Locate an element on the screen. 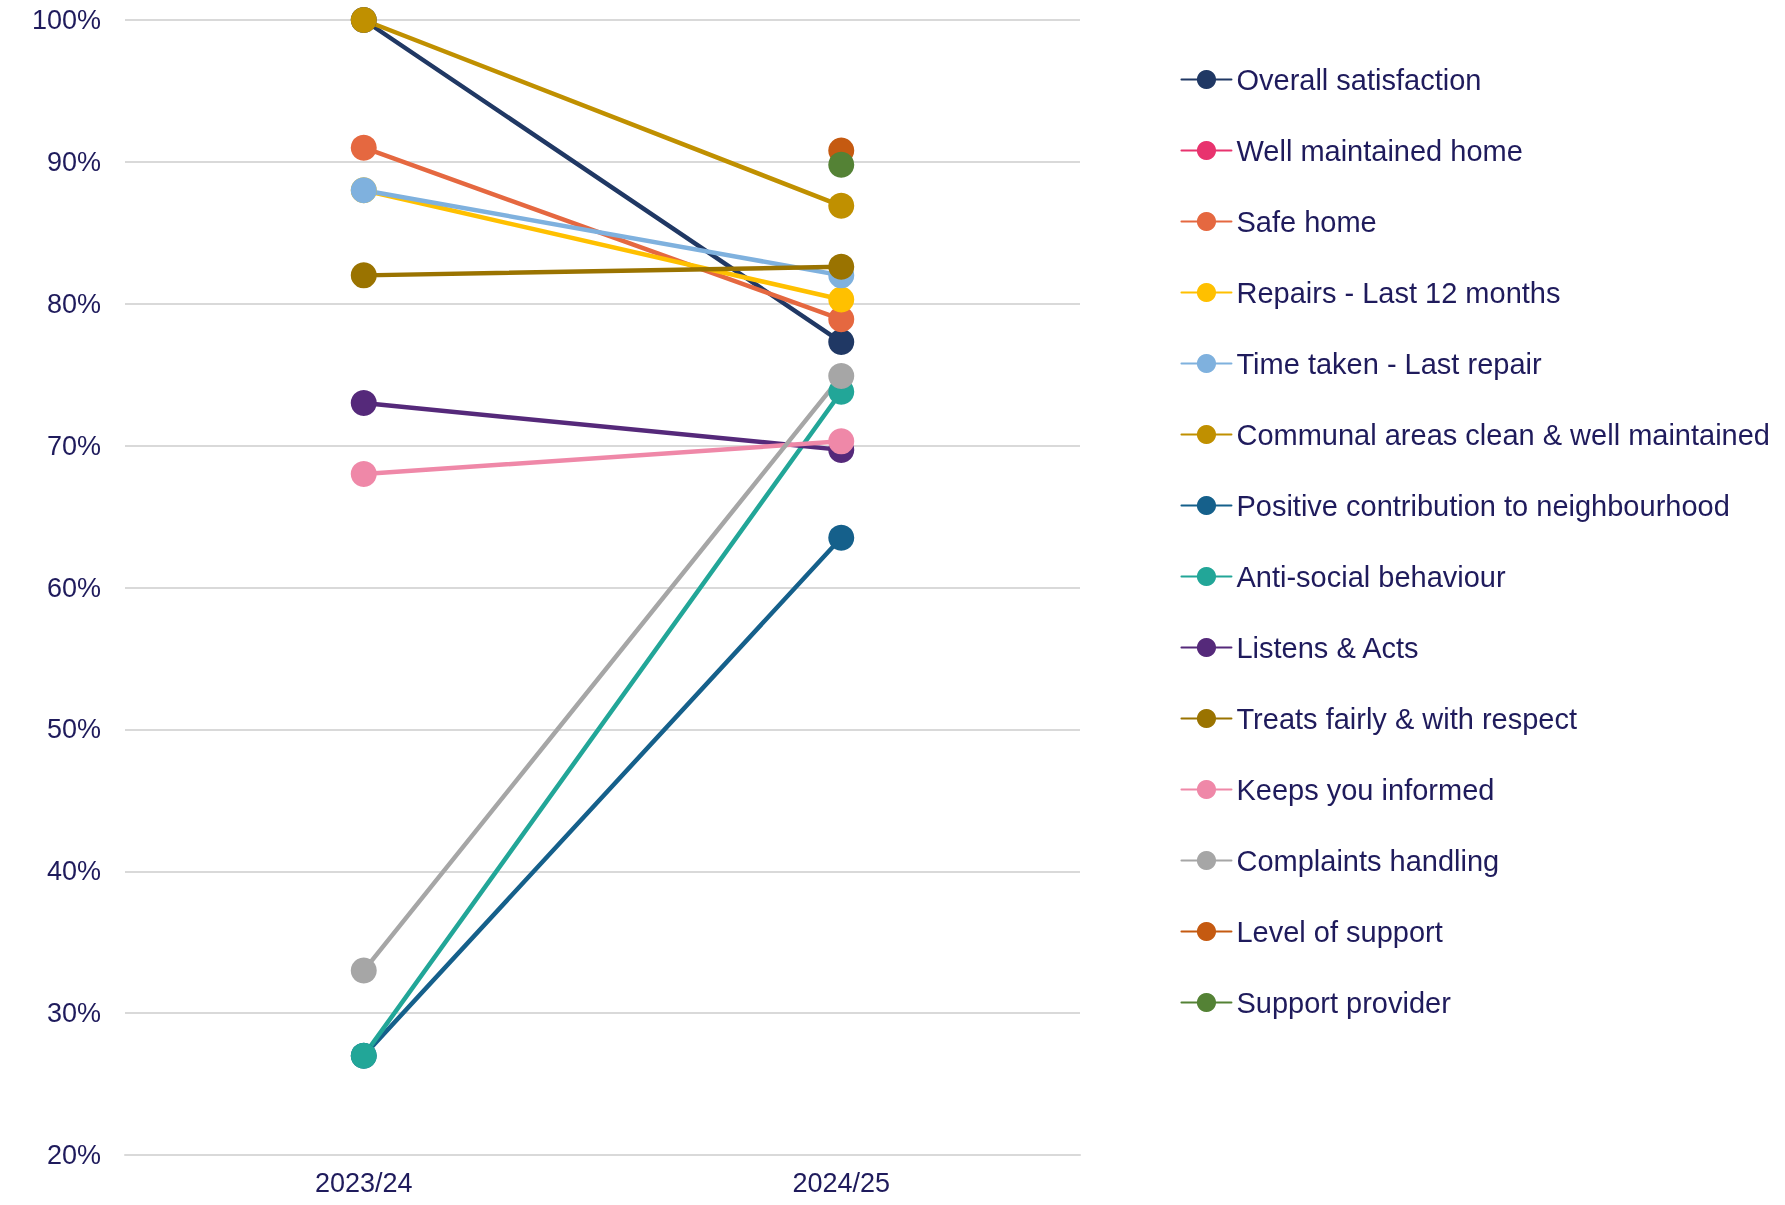  y-tick-label: 100% is located at coordinates (66, 20).